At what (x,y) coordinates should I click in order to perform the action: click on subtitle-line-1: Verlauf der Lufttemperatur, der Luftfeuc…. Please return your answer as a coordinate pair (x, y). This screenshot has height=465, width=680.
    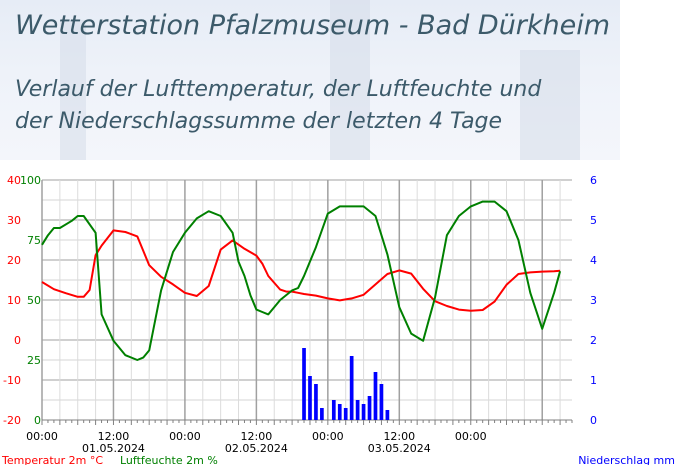
    Looking at the image, I should click on (278, 89).